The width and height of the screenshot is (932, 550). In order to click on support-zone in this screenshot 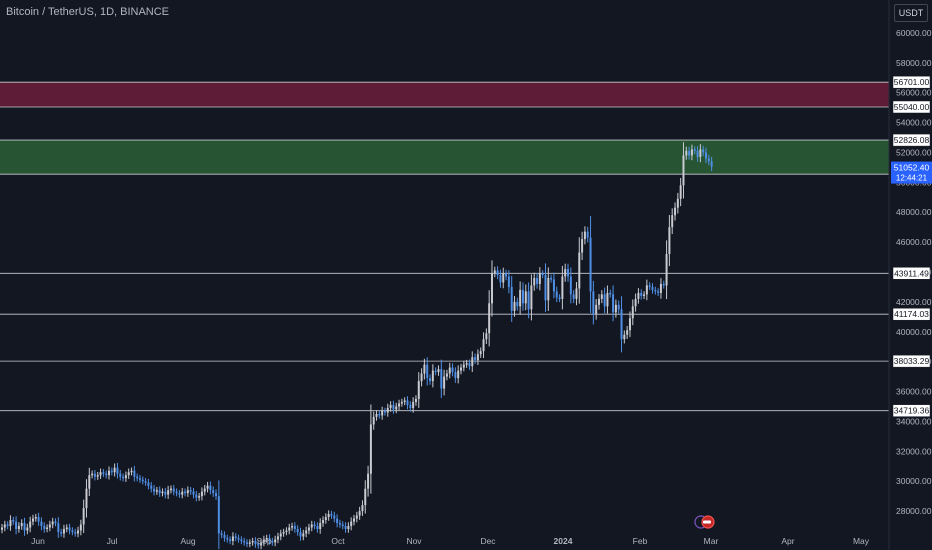, I will do `click(444, 157)`.